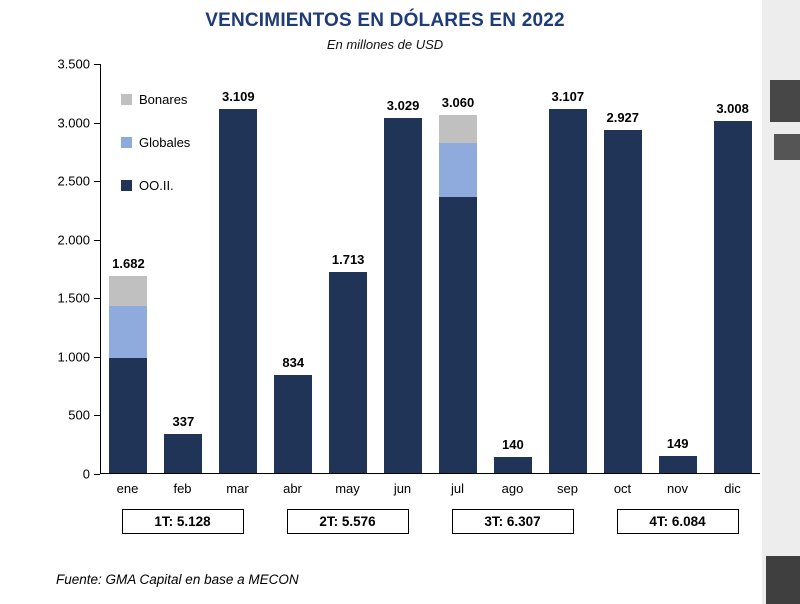 The image size is (800, 604). I want to click on bar-stack-may, so click(348, 372).